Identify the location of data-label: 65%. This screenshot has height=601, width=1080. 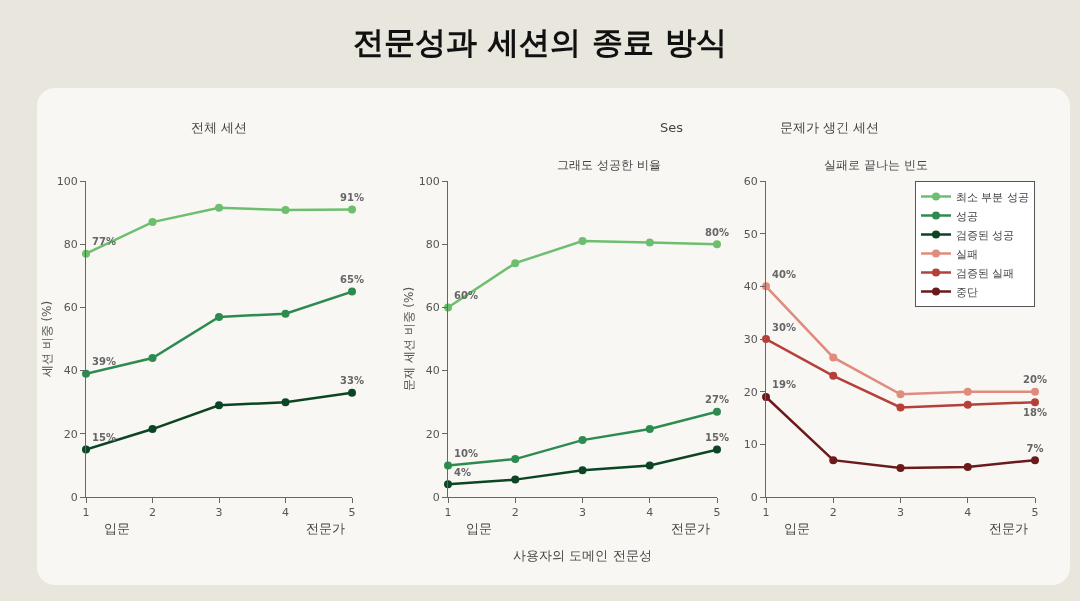
(352, 280).